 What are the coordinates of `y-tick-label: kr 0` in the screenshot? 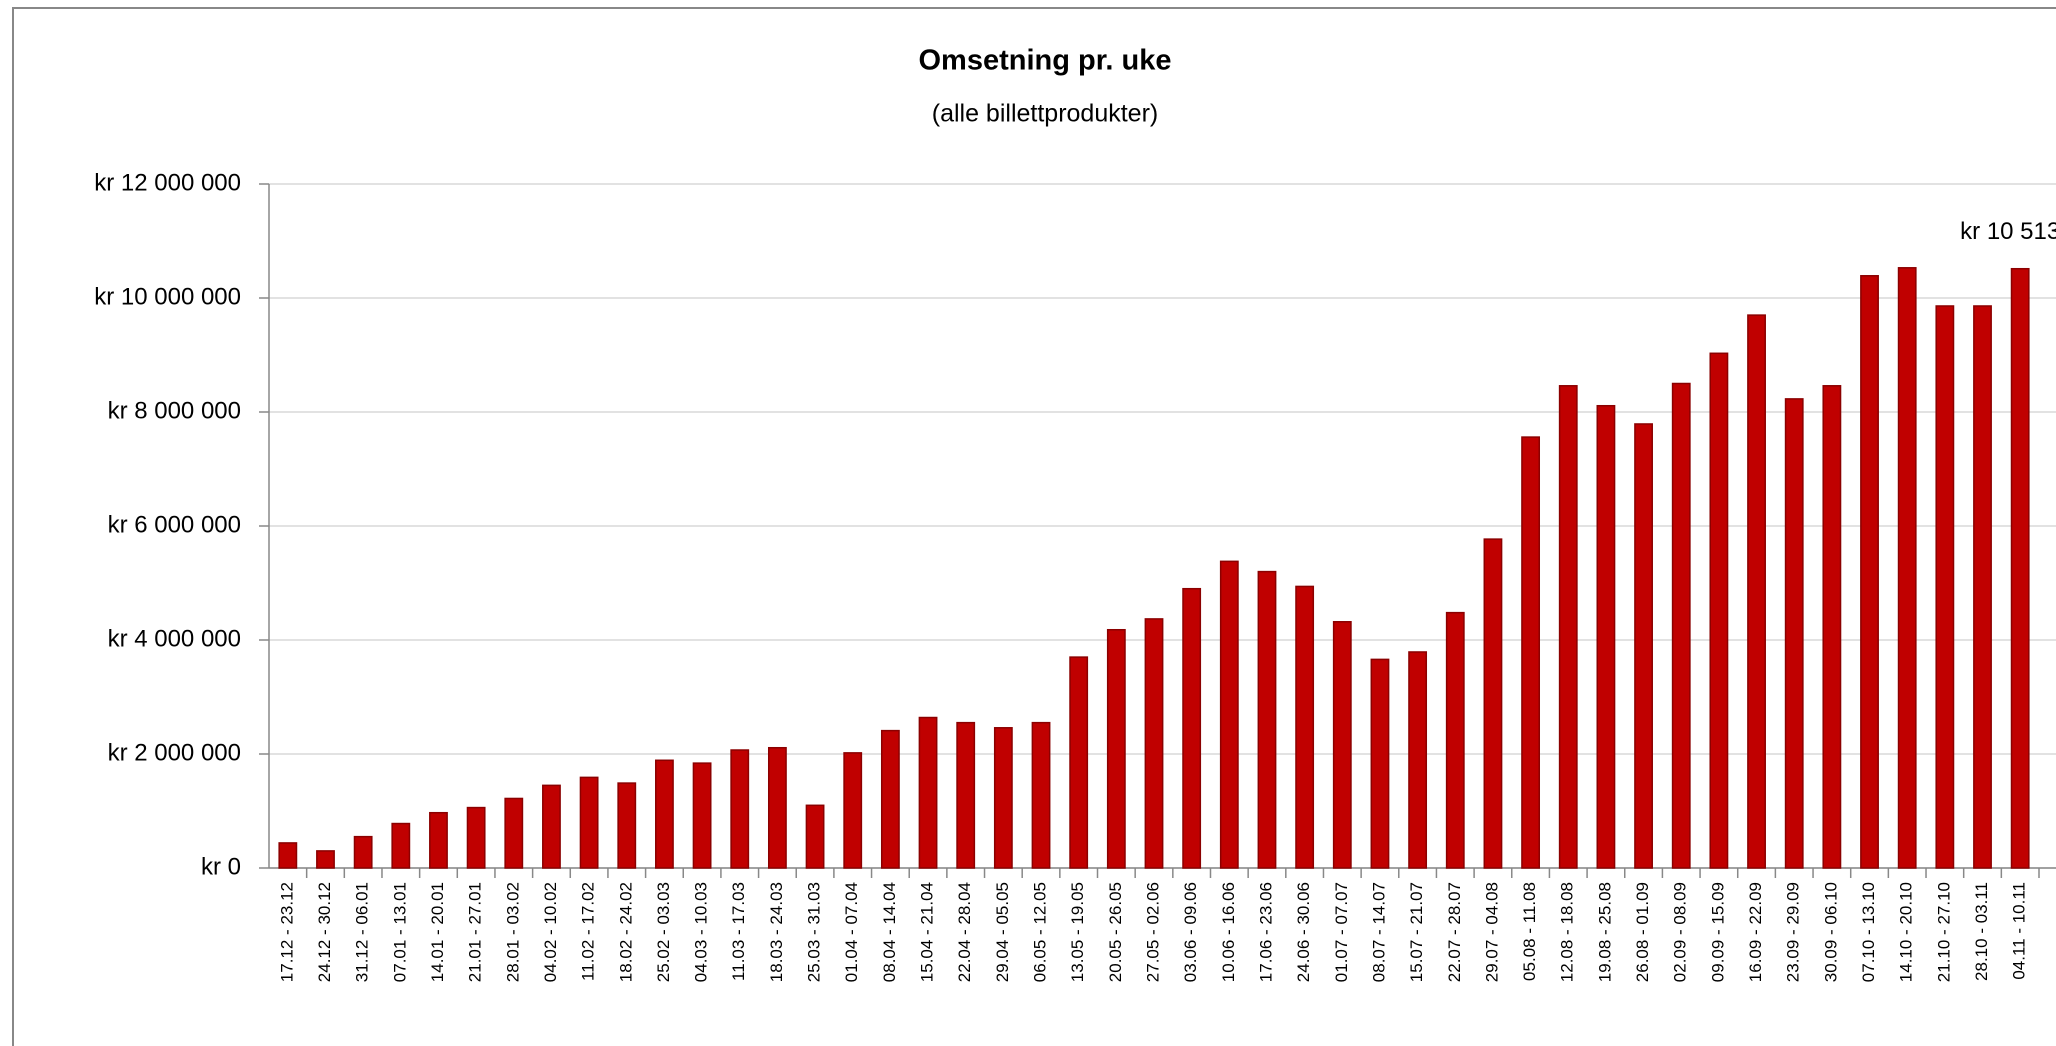 It's located at (221, 866).